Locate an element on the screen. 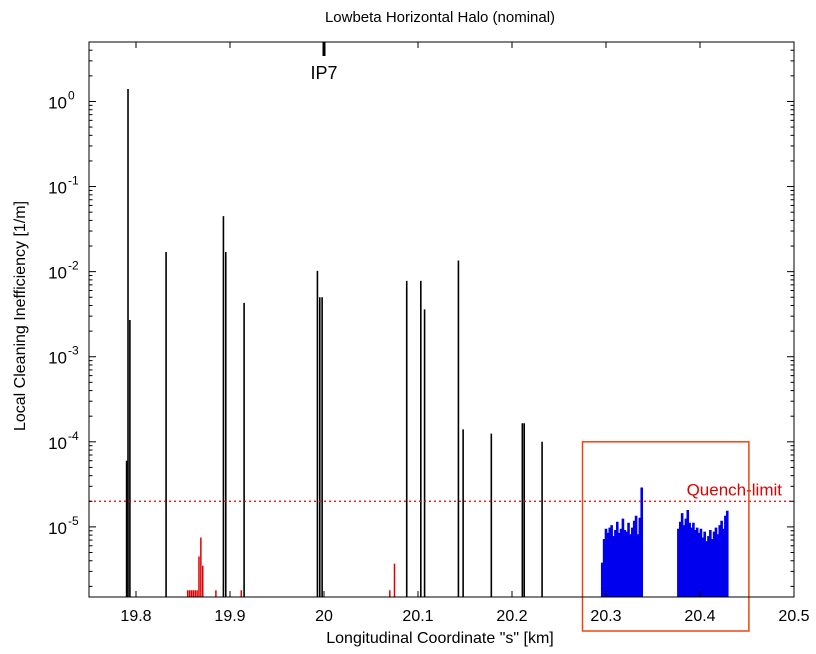 Image resolution: width=816 pixels, height=654 pixels. cold-region-box is located at coordinates (665, 536).